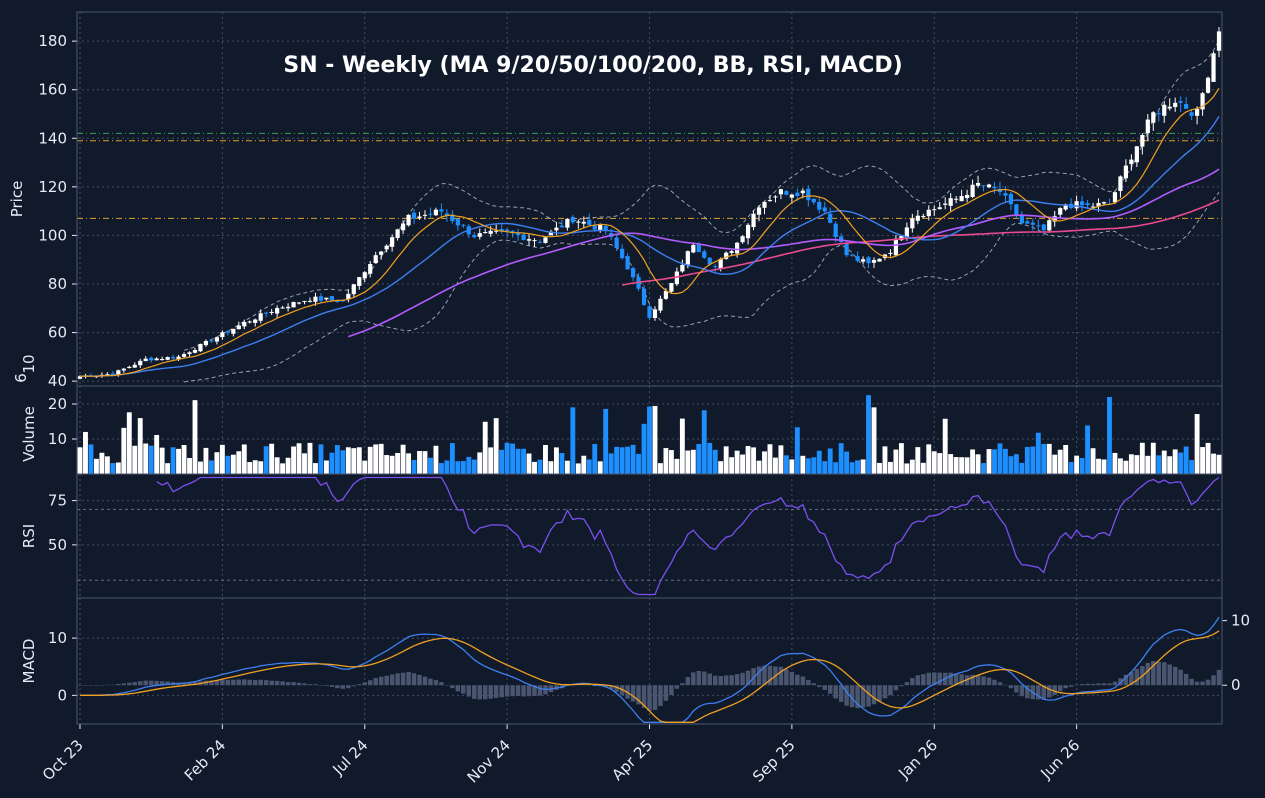 The height and width of the screenshot is (798, 1265). What do you see at coordinates (17, 199) in the screenshot?
I see `price-axis-label: Price` at bounding box center [17, 199].